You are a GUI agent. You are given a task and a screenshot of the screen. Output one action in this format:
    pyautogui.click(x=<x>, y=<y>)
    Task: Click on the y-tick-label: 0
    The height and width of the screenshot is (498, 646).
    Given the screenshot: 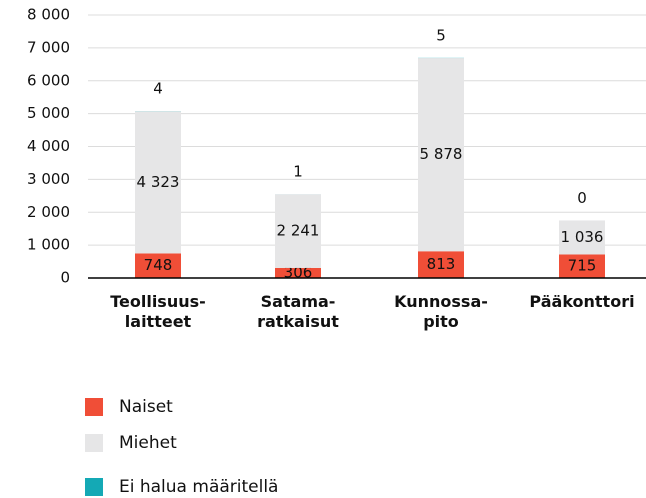 What is the action you would take?
    pyautogui.click(x=65, y=278)
    